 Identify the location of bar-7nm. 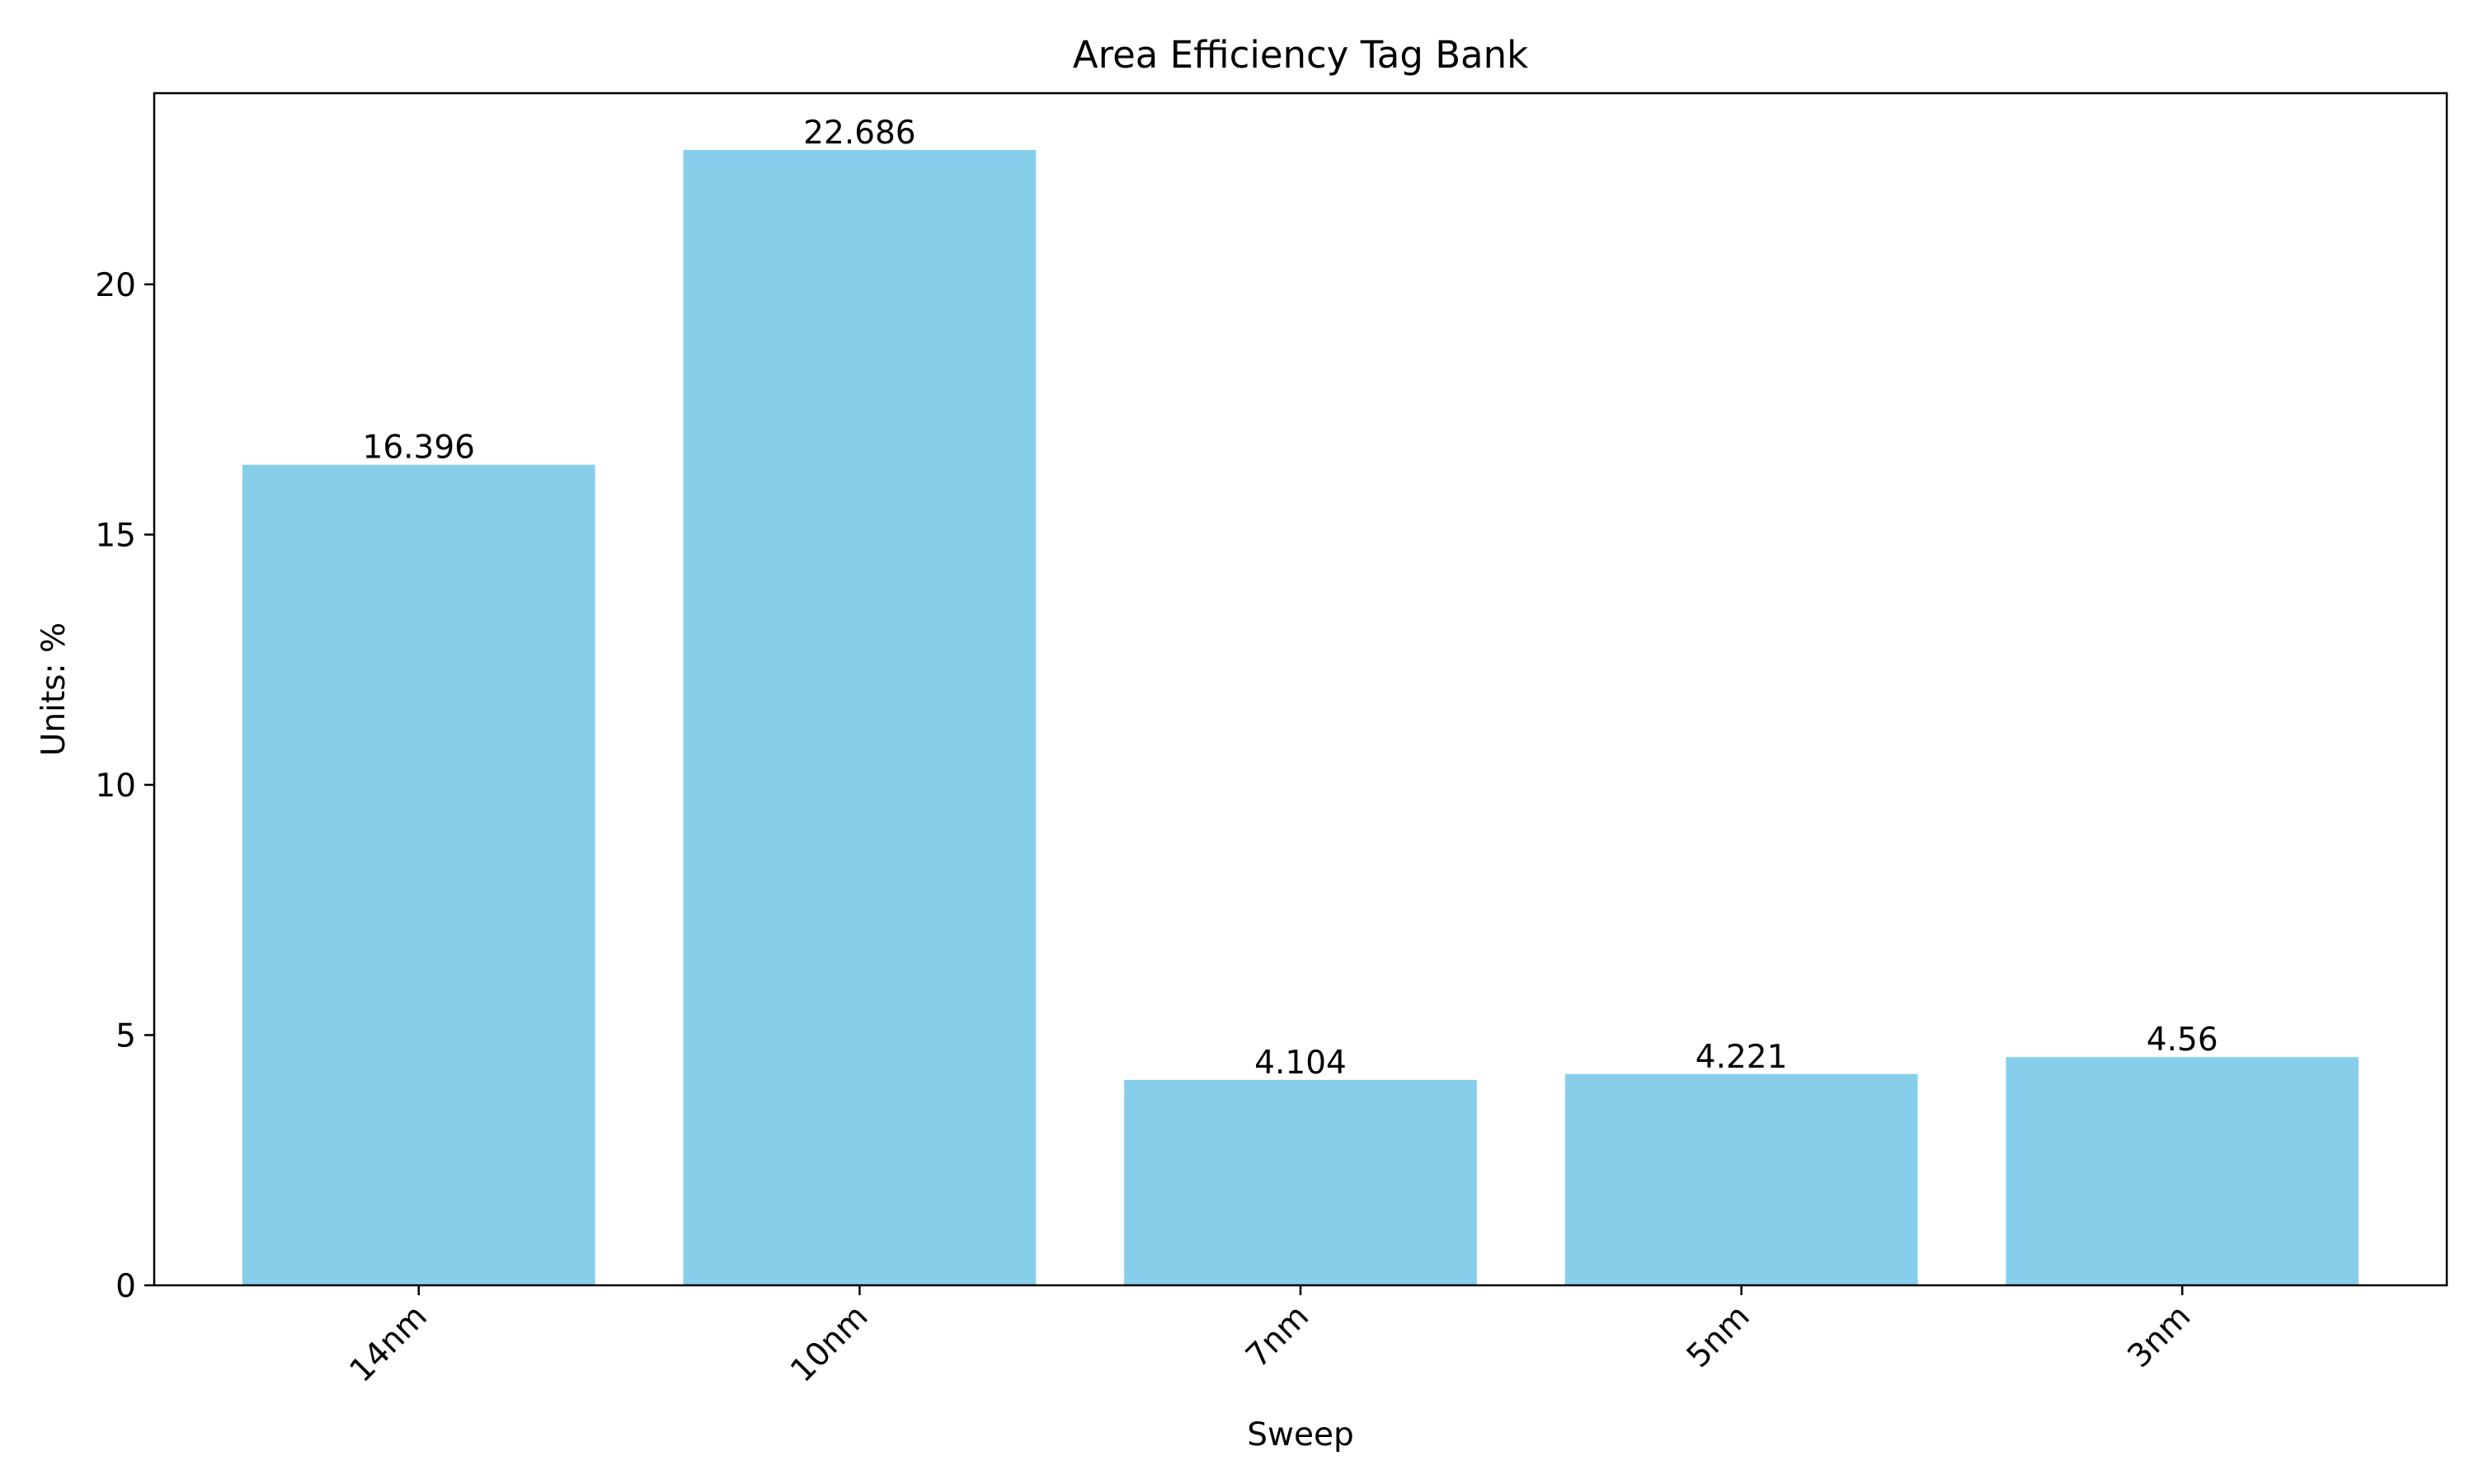
(1300, 1182).